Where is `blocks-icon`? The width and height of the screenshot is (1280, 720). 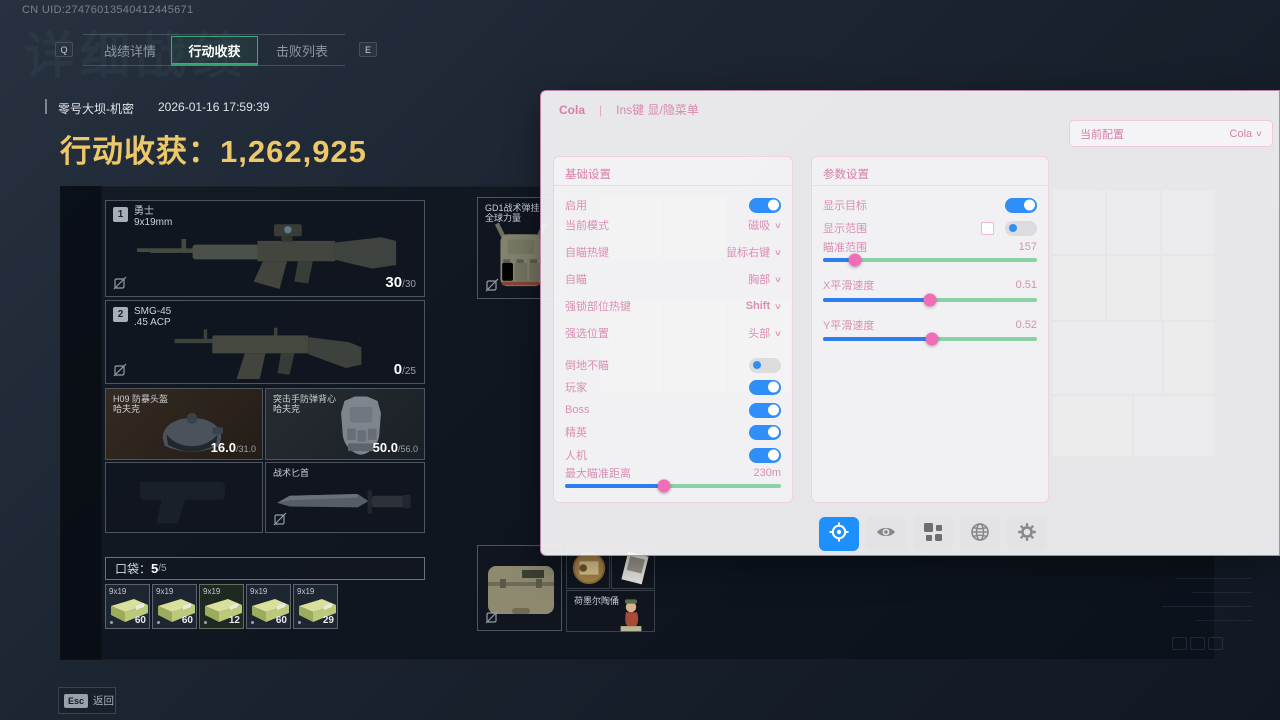 blocks-icon is located at coordinates (933, 534).